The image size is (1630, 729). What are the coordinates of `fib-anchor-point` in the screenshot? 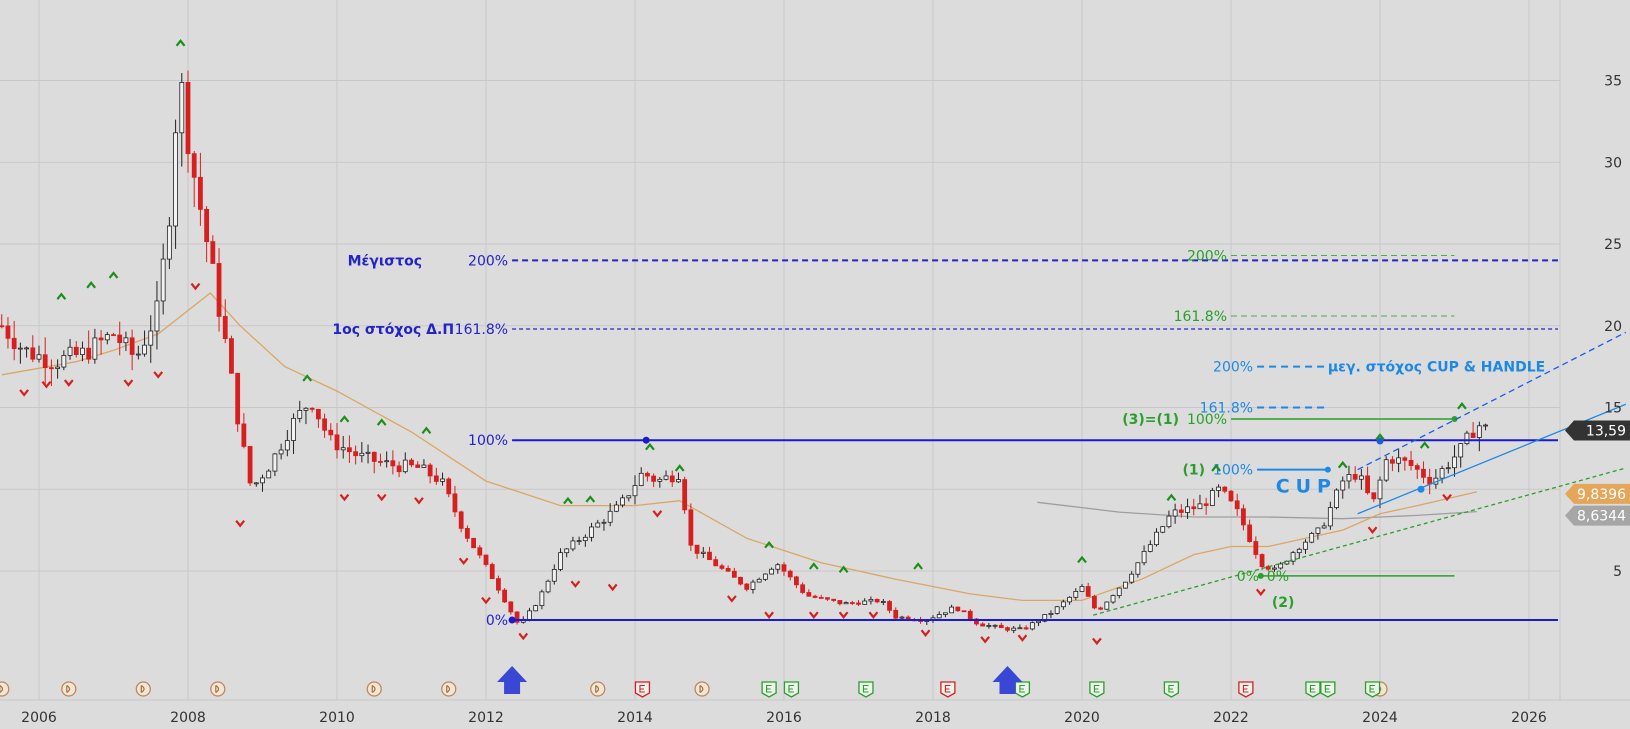 It's located at (646, 440).